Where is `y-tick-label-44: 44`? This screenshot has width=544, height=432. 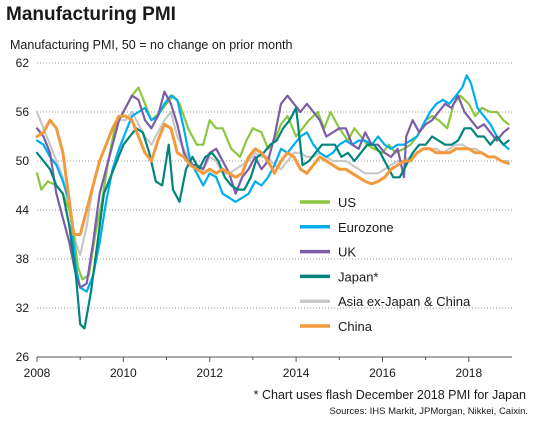
y-tick-label-44: 44 is located at coordinates (23, 210).